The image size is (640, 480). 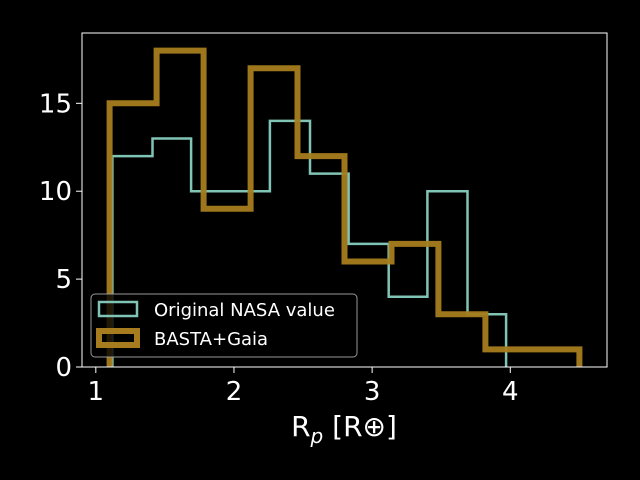 What do you see at coordinates (118, 338) in the screenshot?
I see `legend-swatch-basta-gaia` at bounding box center [118, 338].